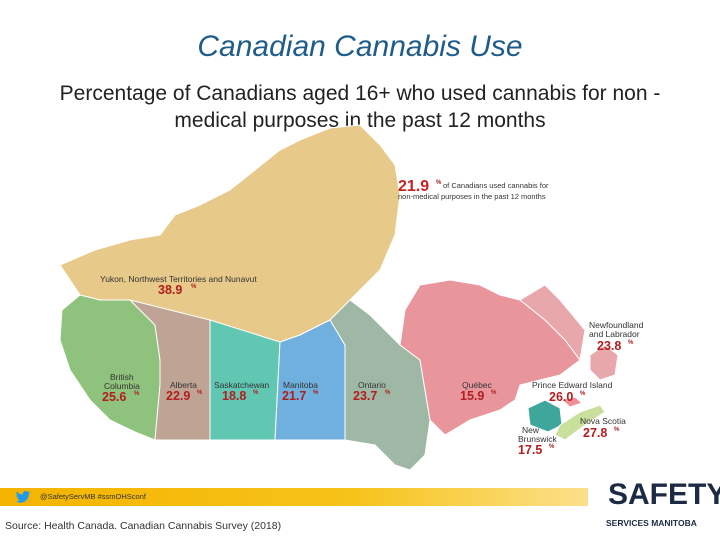 This screenshot has height=540, width=720. Describe the element at coordinates (234, 396) in the screenshot. I see `region-sk-value: 18.8` at that location.